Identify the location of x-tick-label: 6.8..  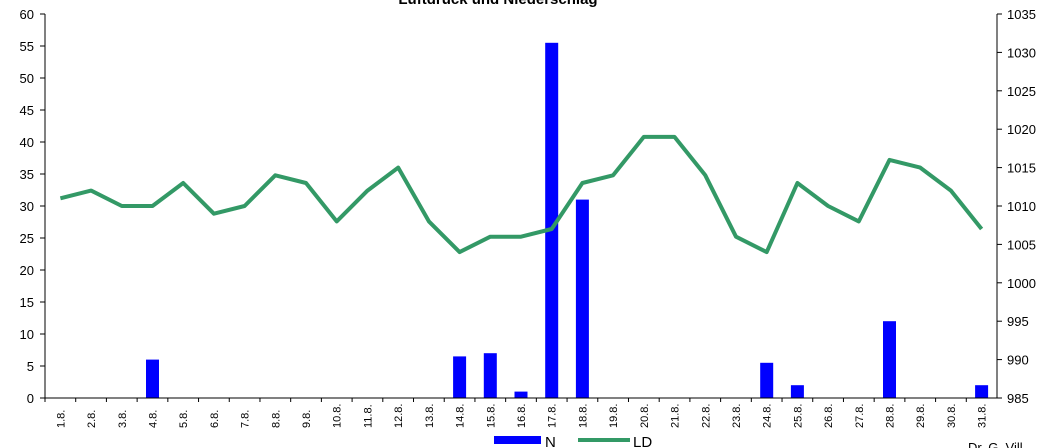
(215, 419).